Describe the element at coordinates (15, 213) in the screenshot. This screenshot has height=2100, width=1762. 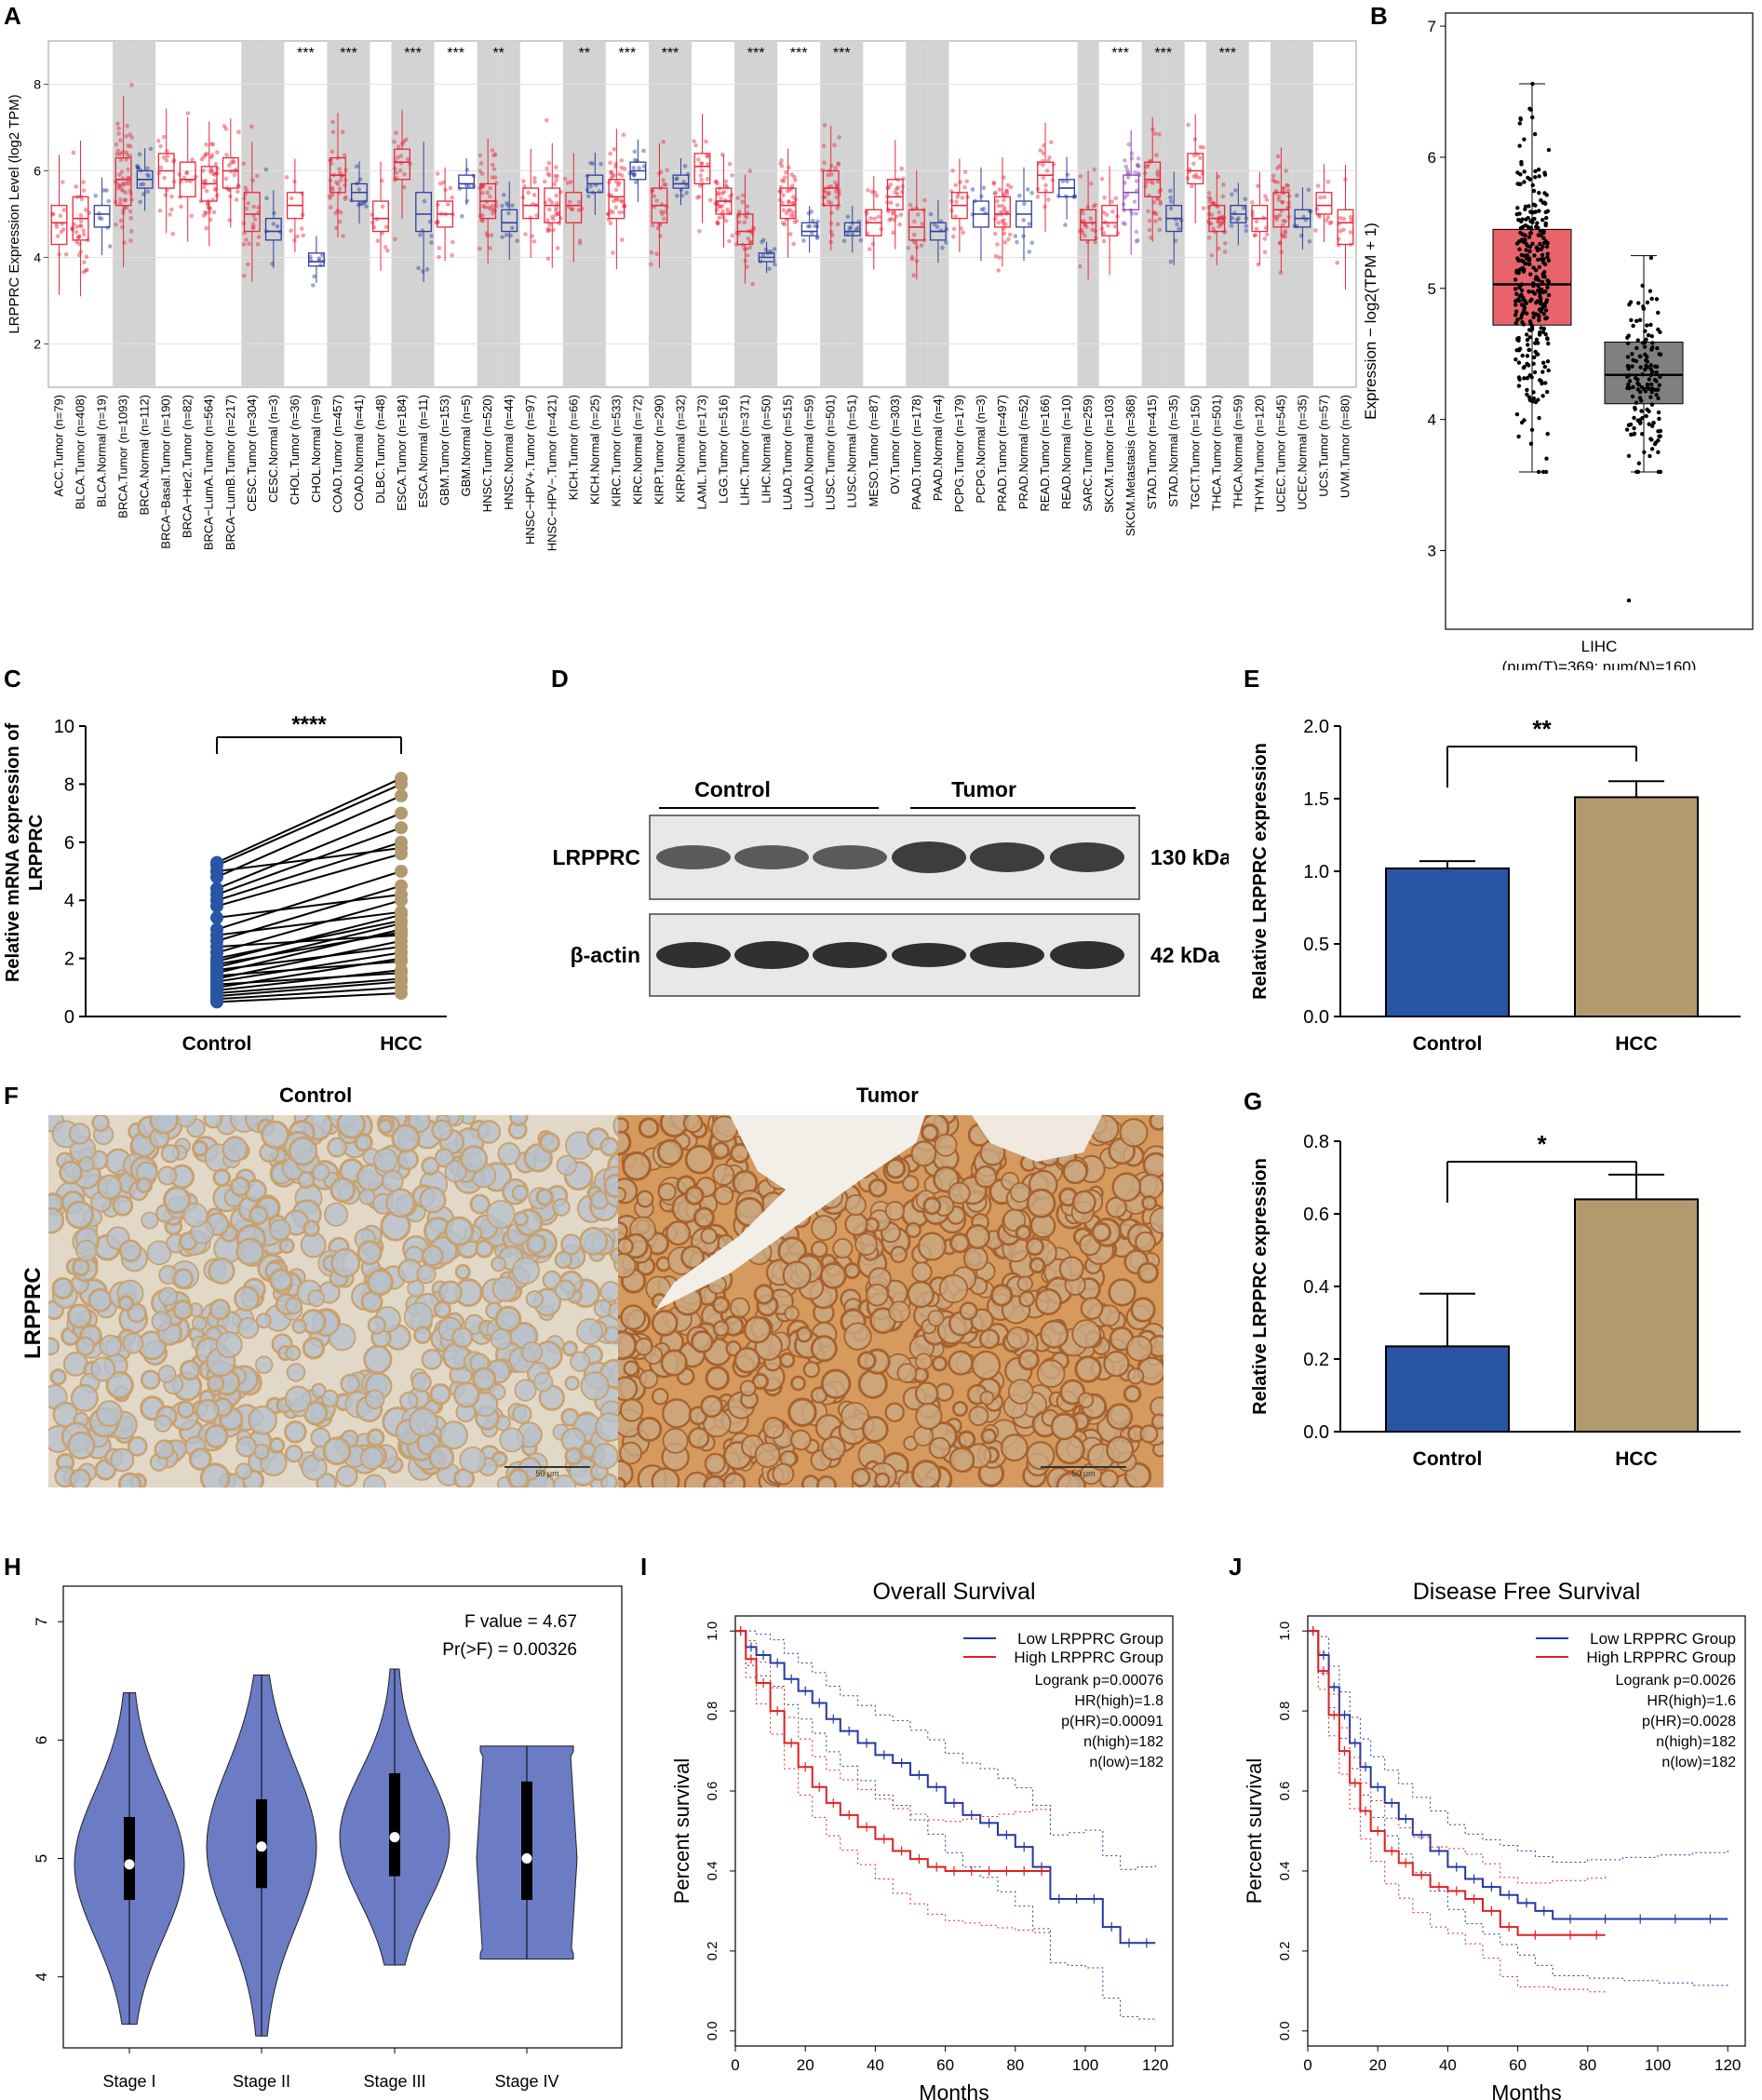
I see `y-axis-label: LRPPRC Expression Level (log2 TPM)` at that location.